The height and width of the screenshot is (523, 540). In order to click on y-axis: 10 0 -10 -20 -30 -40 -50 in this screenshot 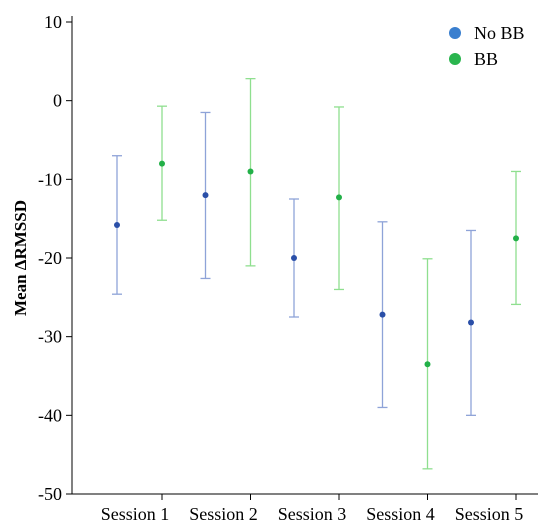, I will do `click(55, 258)`.